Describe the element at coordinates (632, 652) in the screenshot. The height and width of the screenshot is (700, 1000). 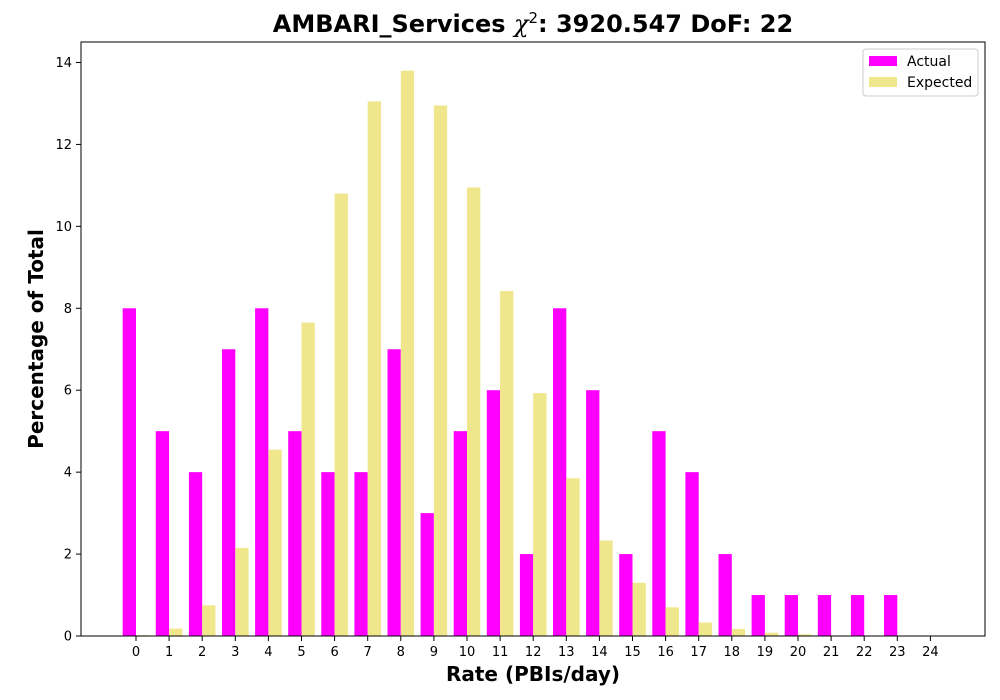
I see `x-tick-label-15: 15` at that location.